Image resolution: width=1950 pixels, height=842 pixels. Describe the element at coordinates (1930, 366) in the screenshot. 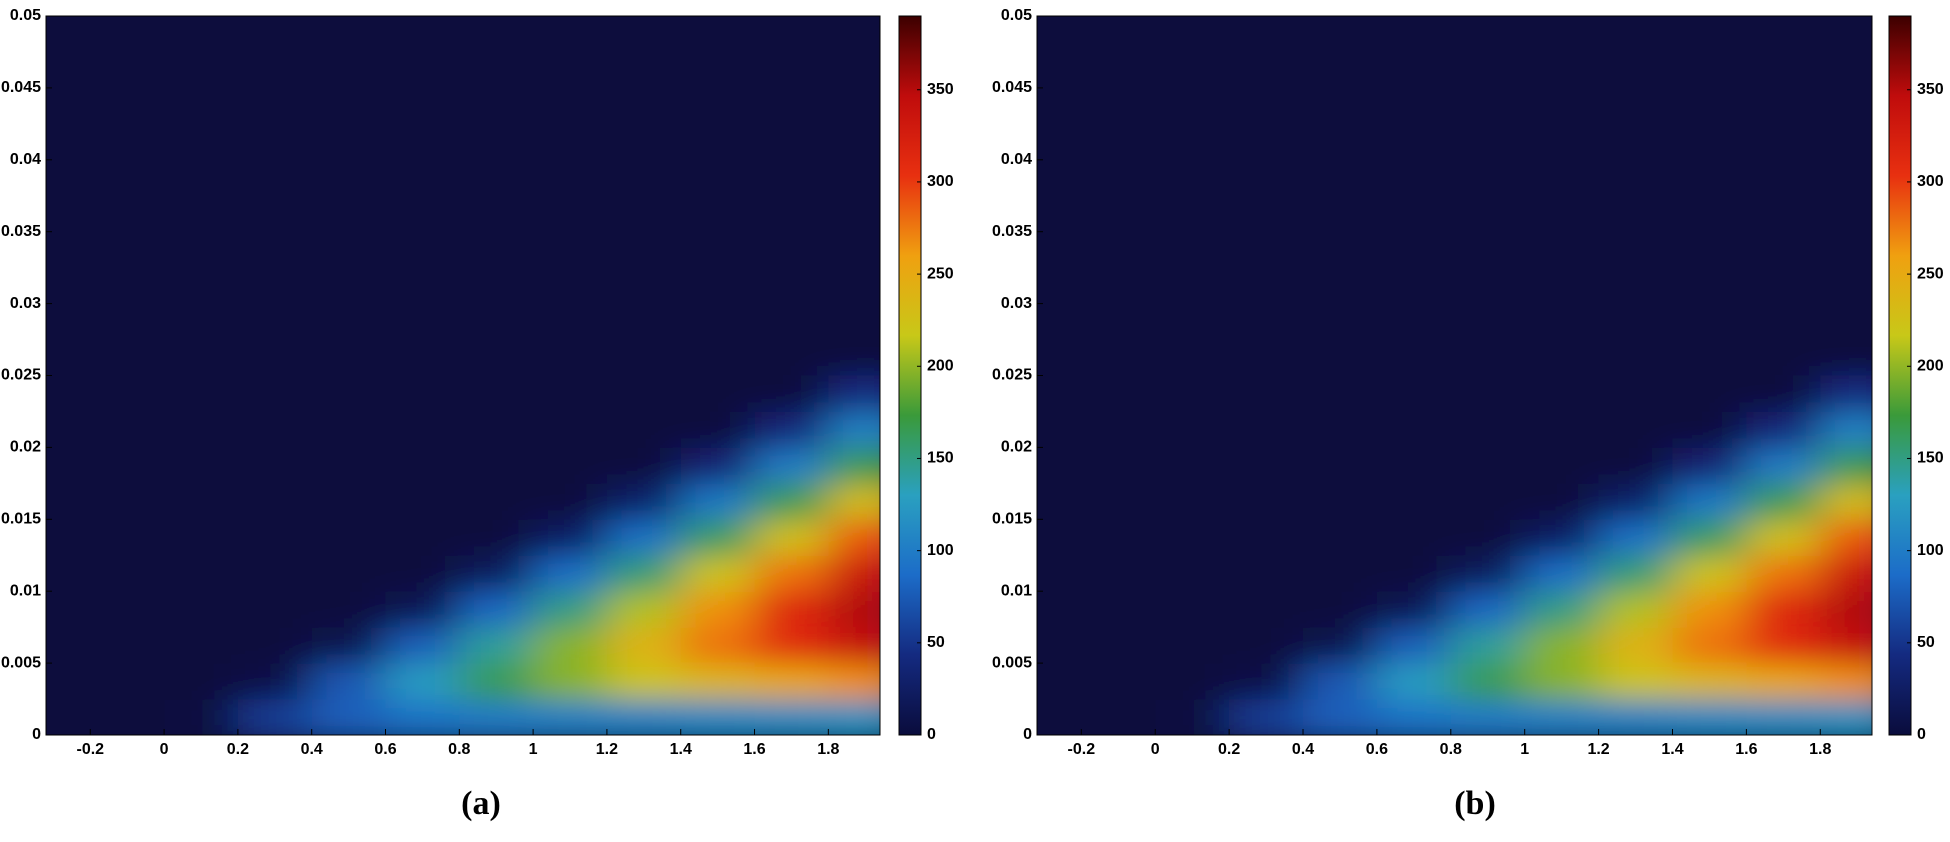

I see `colorbar-tick-label: 200` at that location.